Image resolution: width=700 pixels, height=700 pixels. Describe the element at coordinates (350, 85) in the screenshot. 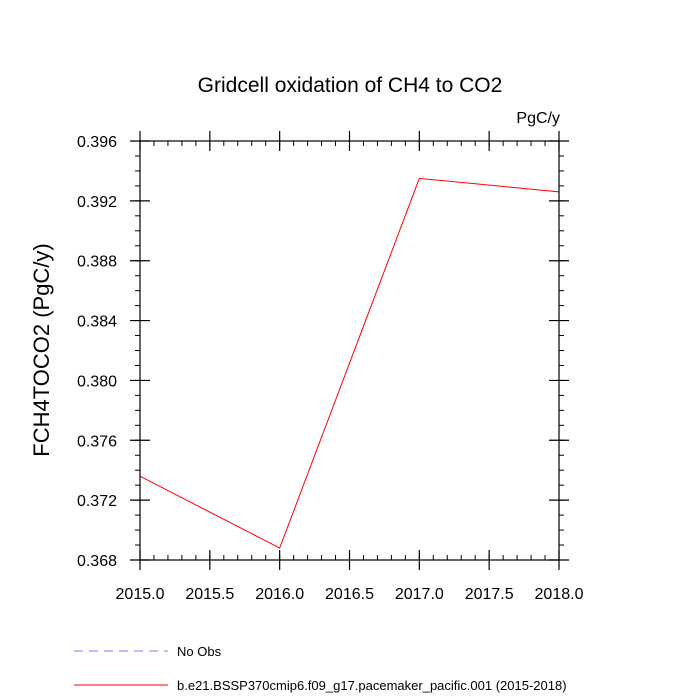

I see `chart-title: Gridcell oxidation of CH4 to CO2` at that location.